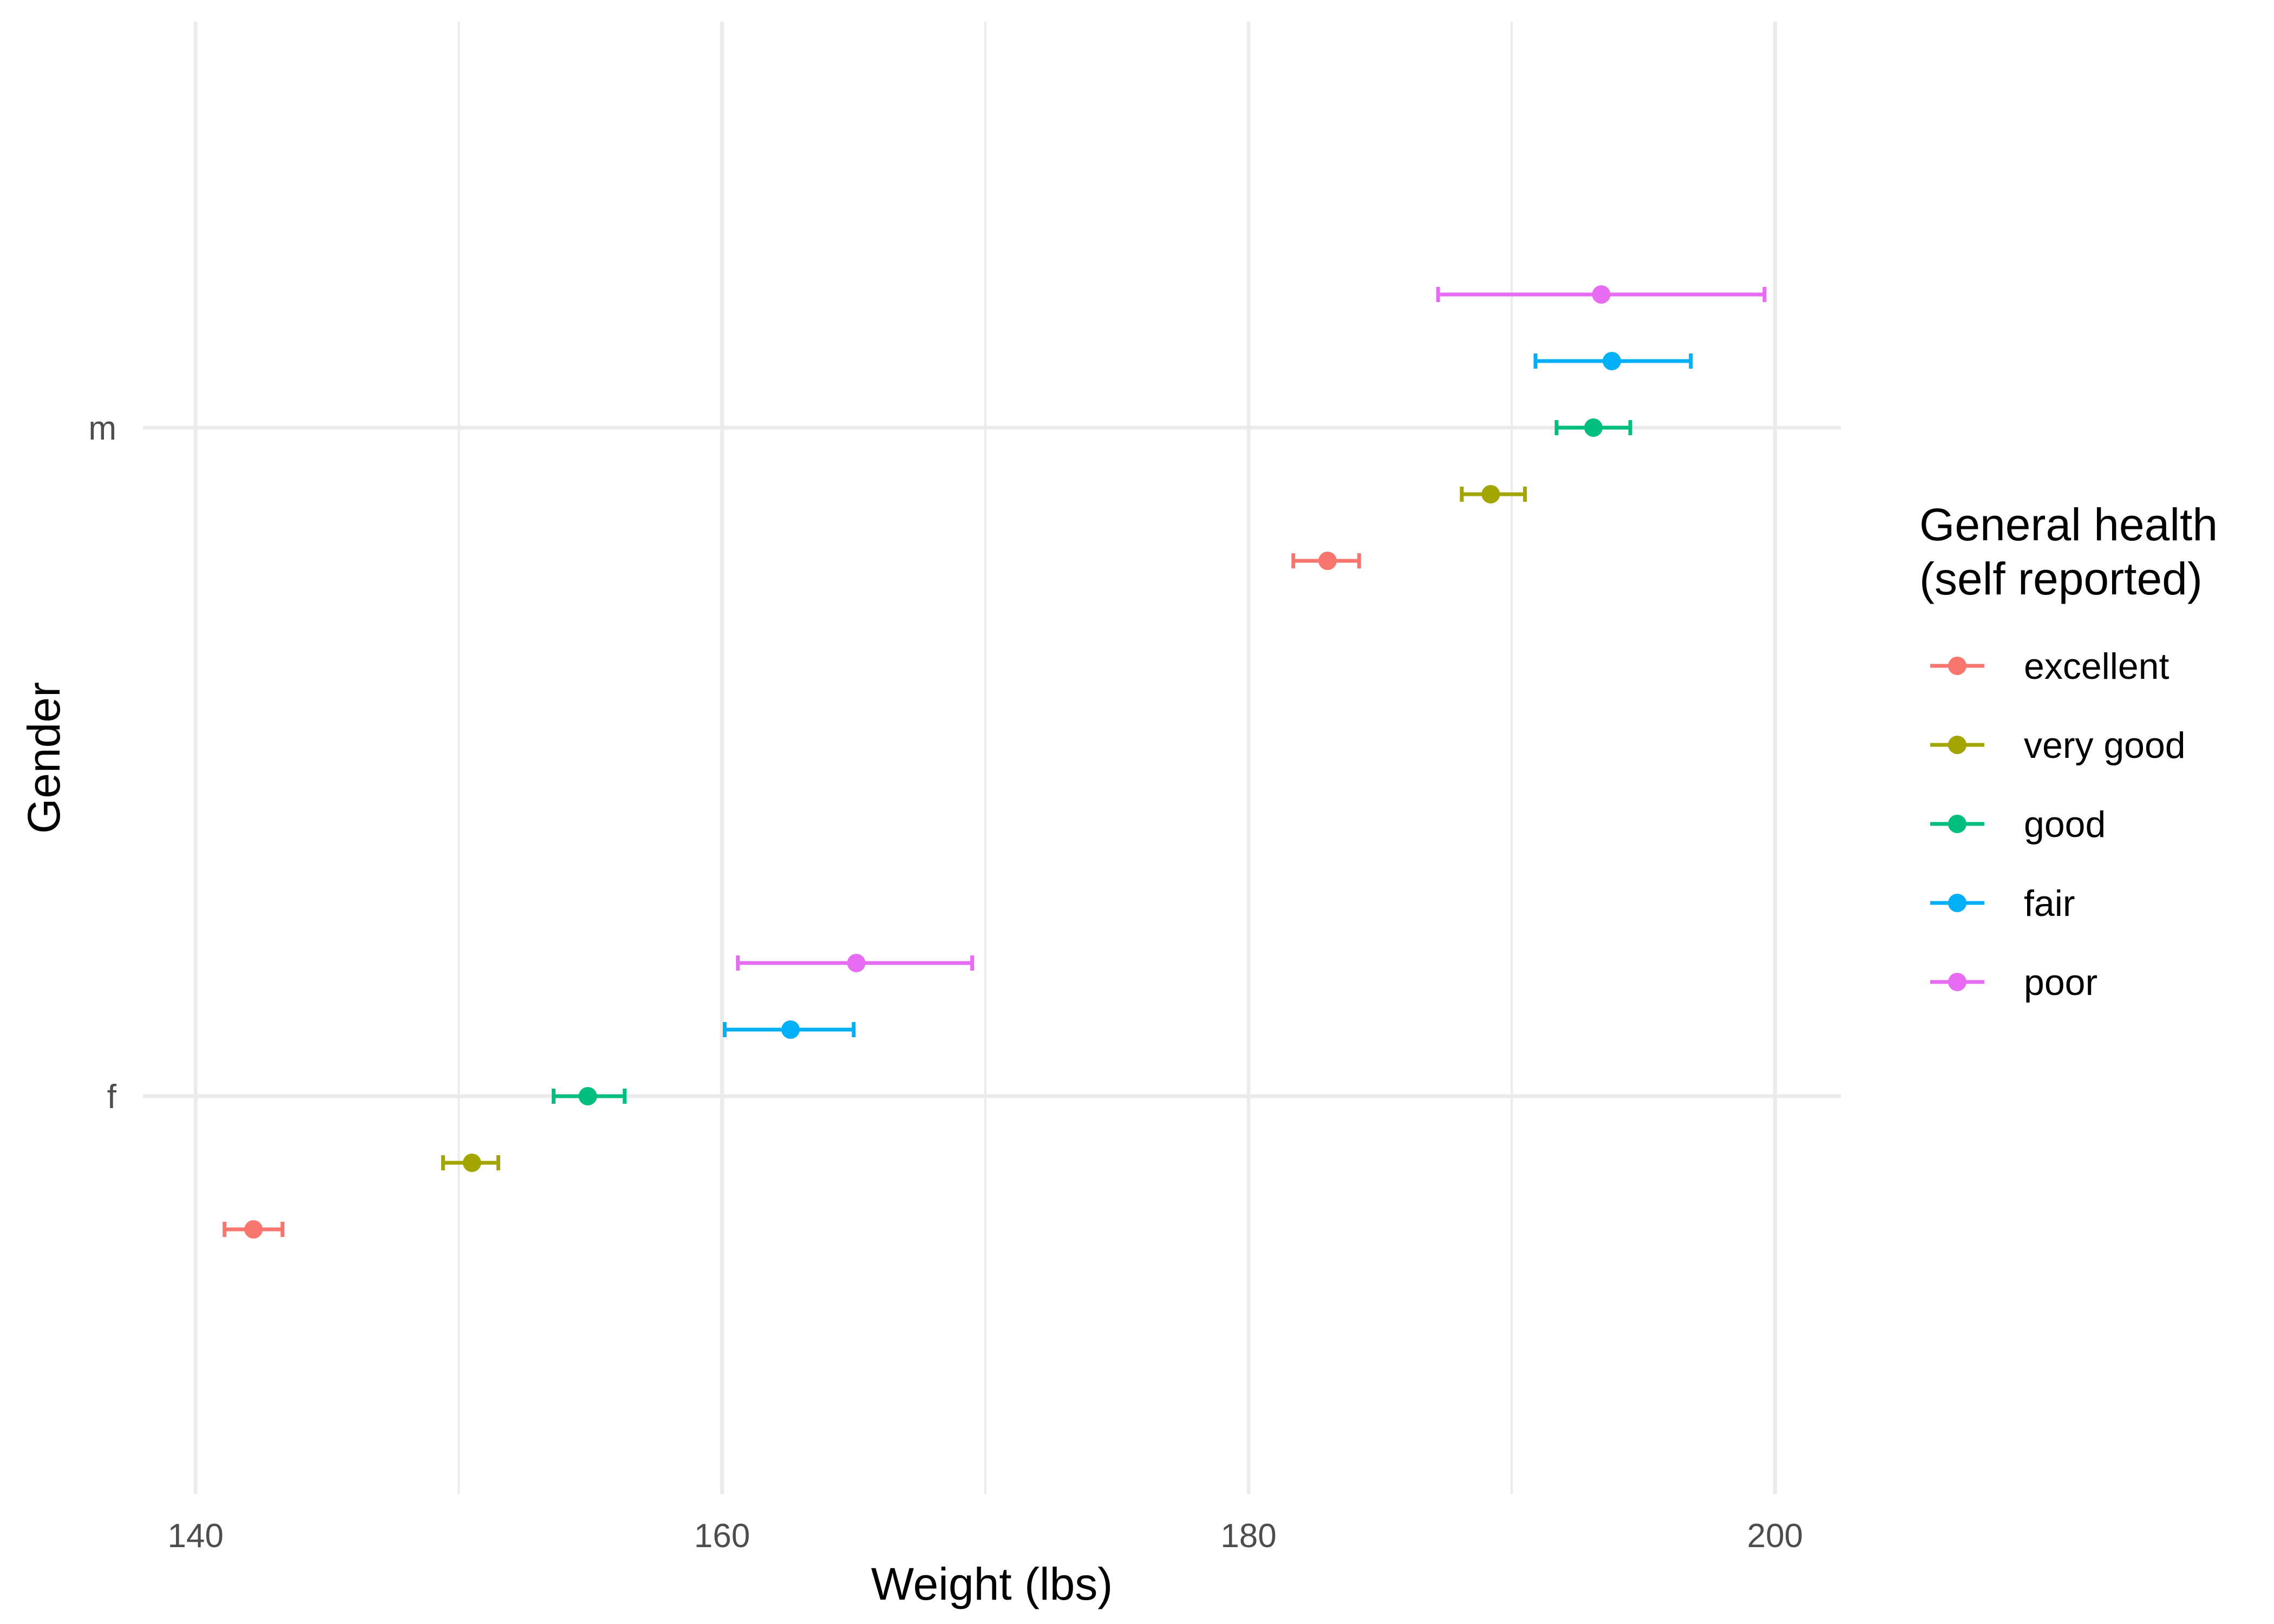 The image size is (2274, 1624). I want to click on legend-title-line-1: General health, so click(2069, 524).